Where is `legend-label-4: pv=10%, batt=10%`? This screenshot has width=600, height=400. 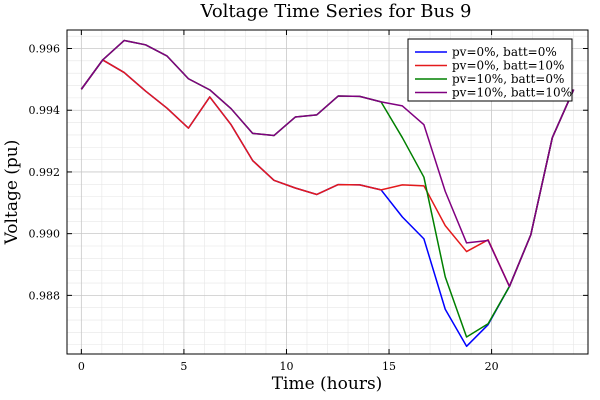 legend-label-4: pv=10%, batt=10% is located at coordinates (512, 93).